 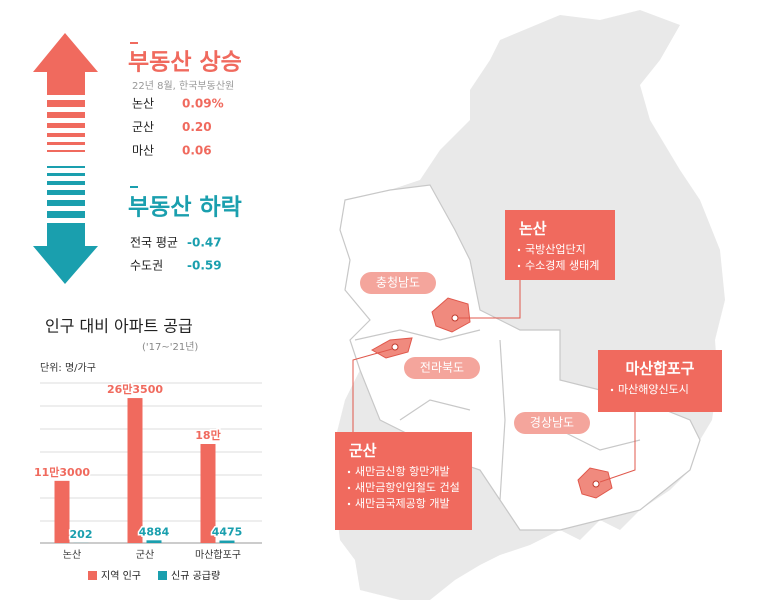 What do you see at coordinates (185, 63) in the screenshot?
I see `rise-title: 부동산 상승` at bounding box center [185, 63].